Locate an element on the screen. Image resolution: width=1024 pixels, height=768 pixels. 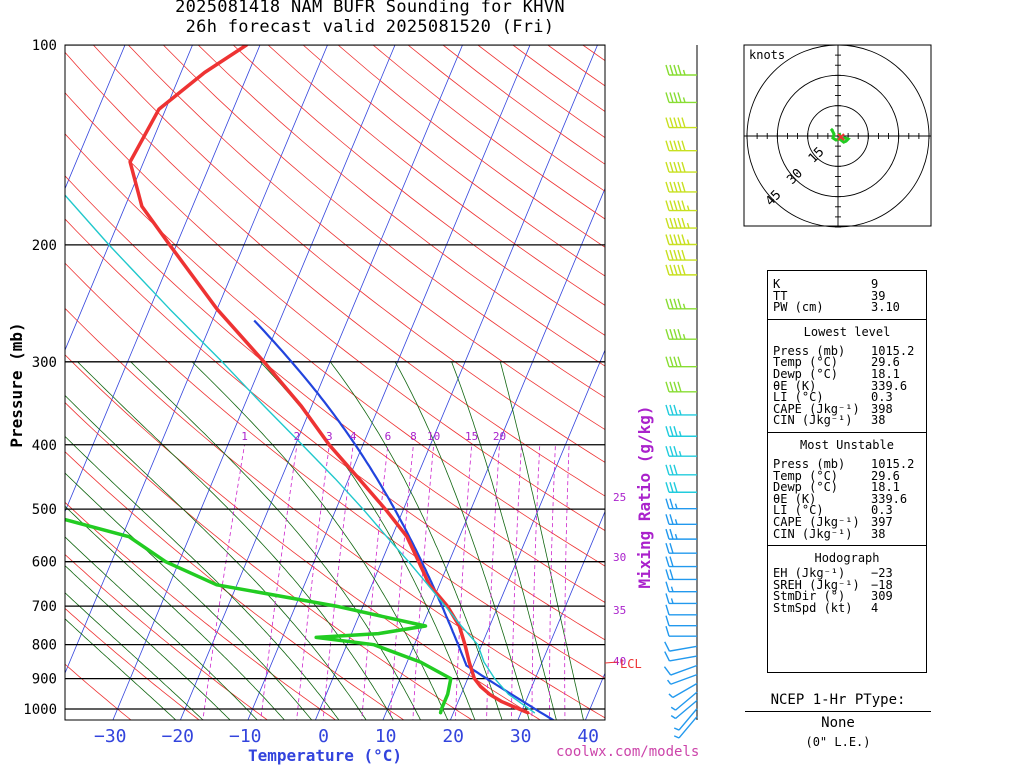
pressure-tick-label: 900 is located at coordinates (44, 680).